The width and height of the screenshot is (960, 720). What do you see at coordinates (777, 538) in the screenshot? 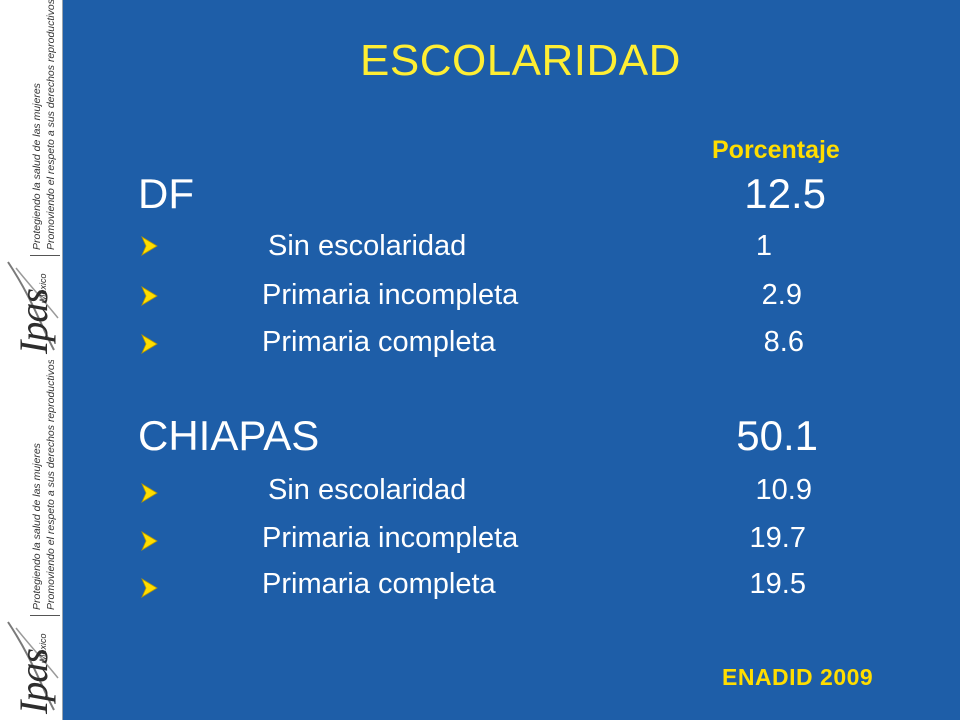
I see `list-item-value: 19.7` at bounding box center [777, 538].